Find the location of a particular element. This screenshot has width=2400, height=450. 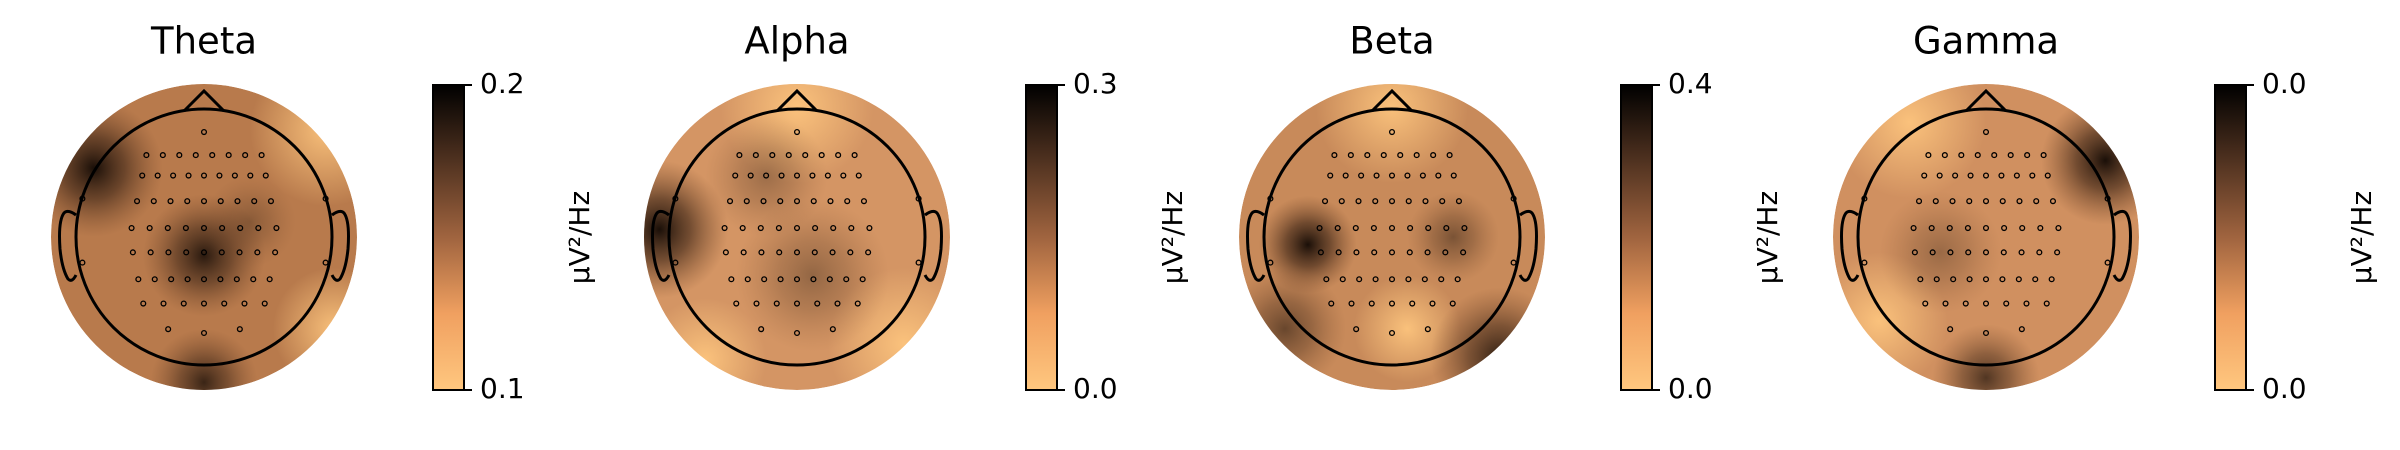

heatmap is located at coordinates (1986, 237).